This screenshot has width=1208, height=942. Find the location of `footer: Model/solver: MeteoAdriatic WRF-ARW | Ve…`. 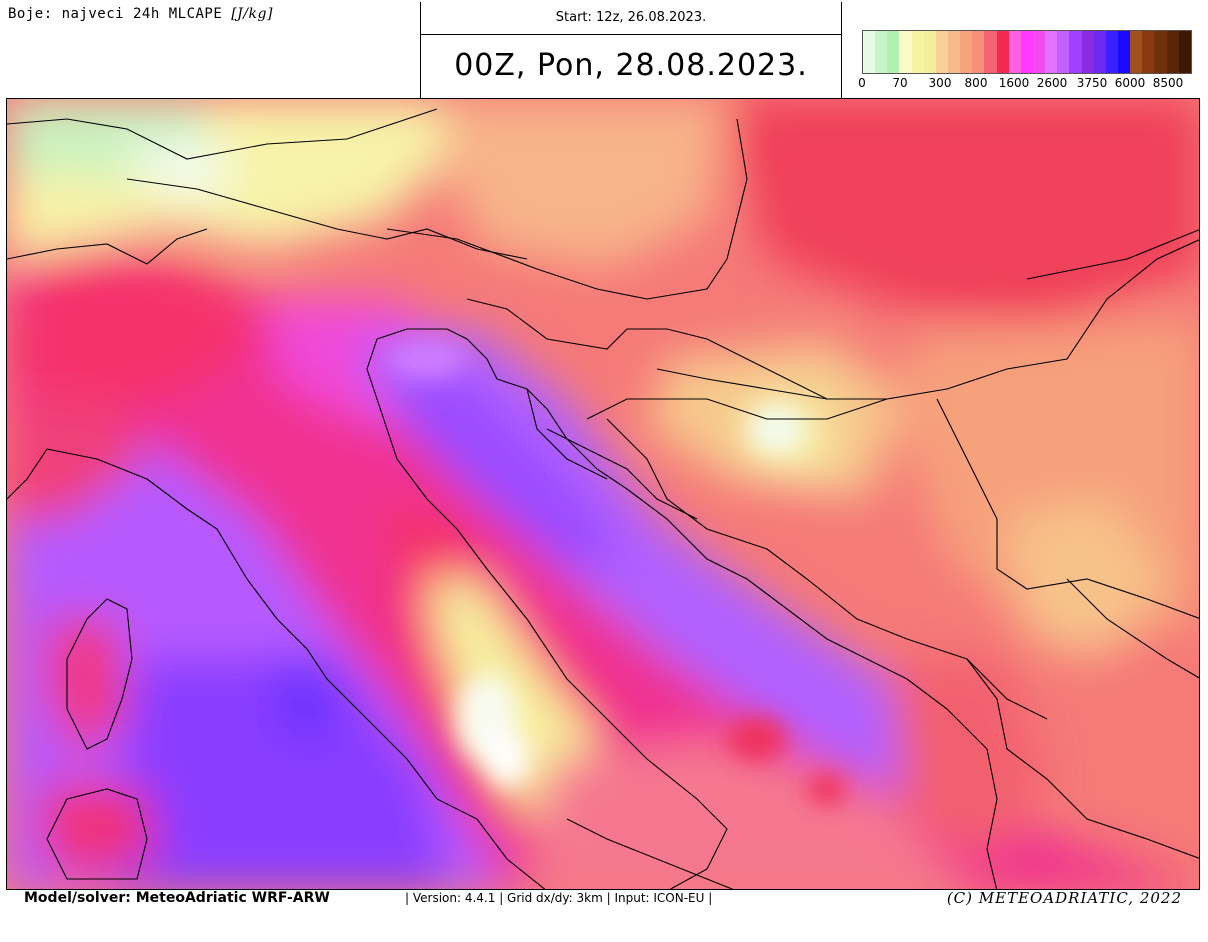

footer: Model/solver: MeteoAdriatic WRF-ARW | Ve… is located at coordinates (604, 899).